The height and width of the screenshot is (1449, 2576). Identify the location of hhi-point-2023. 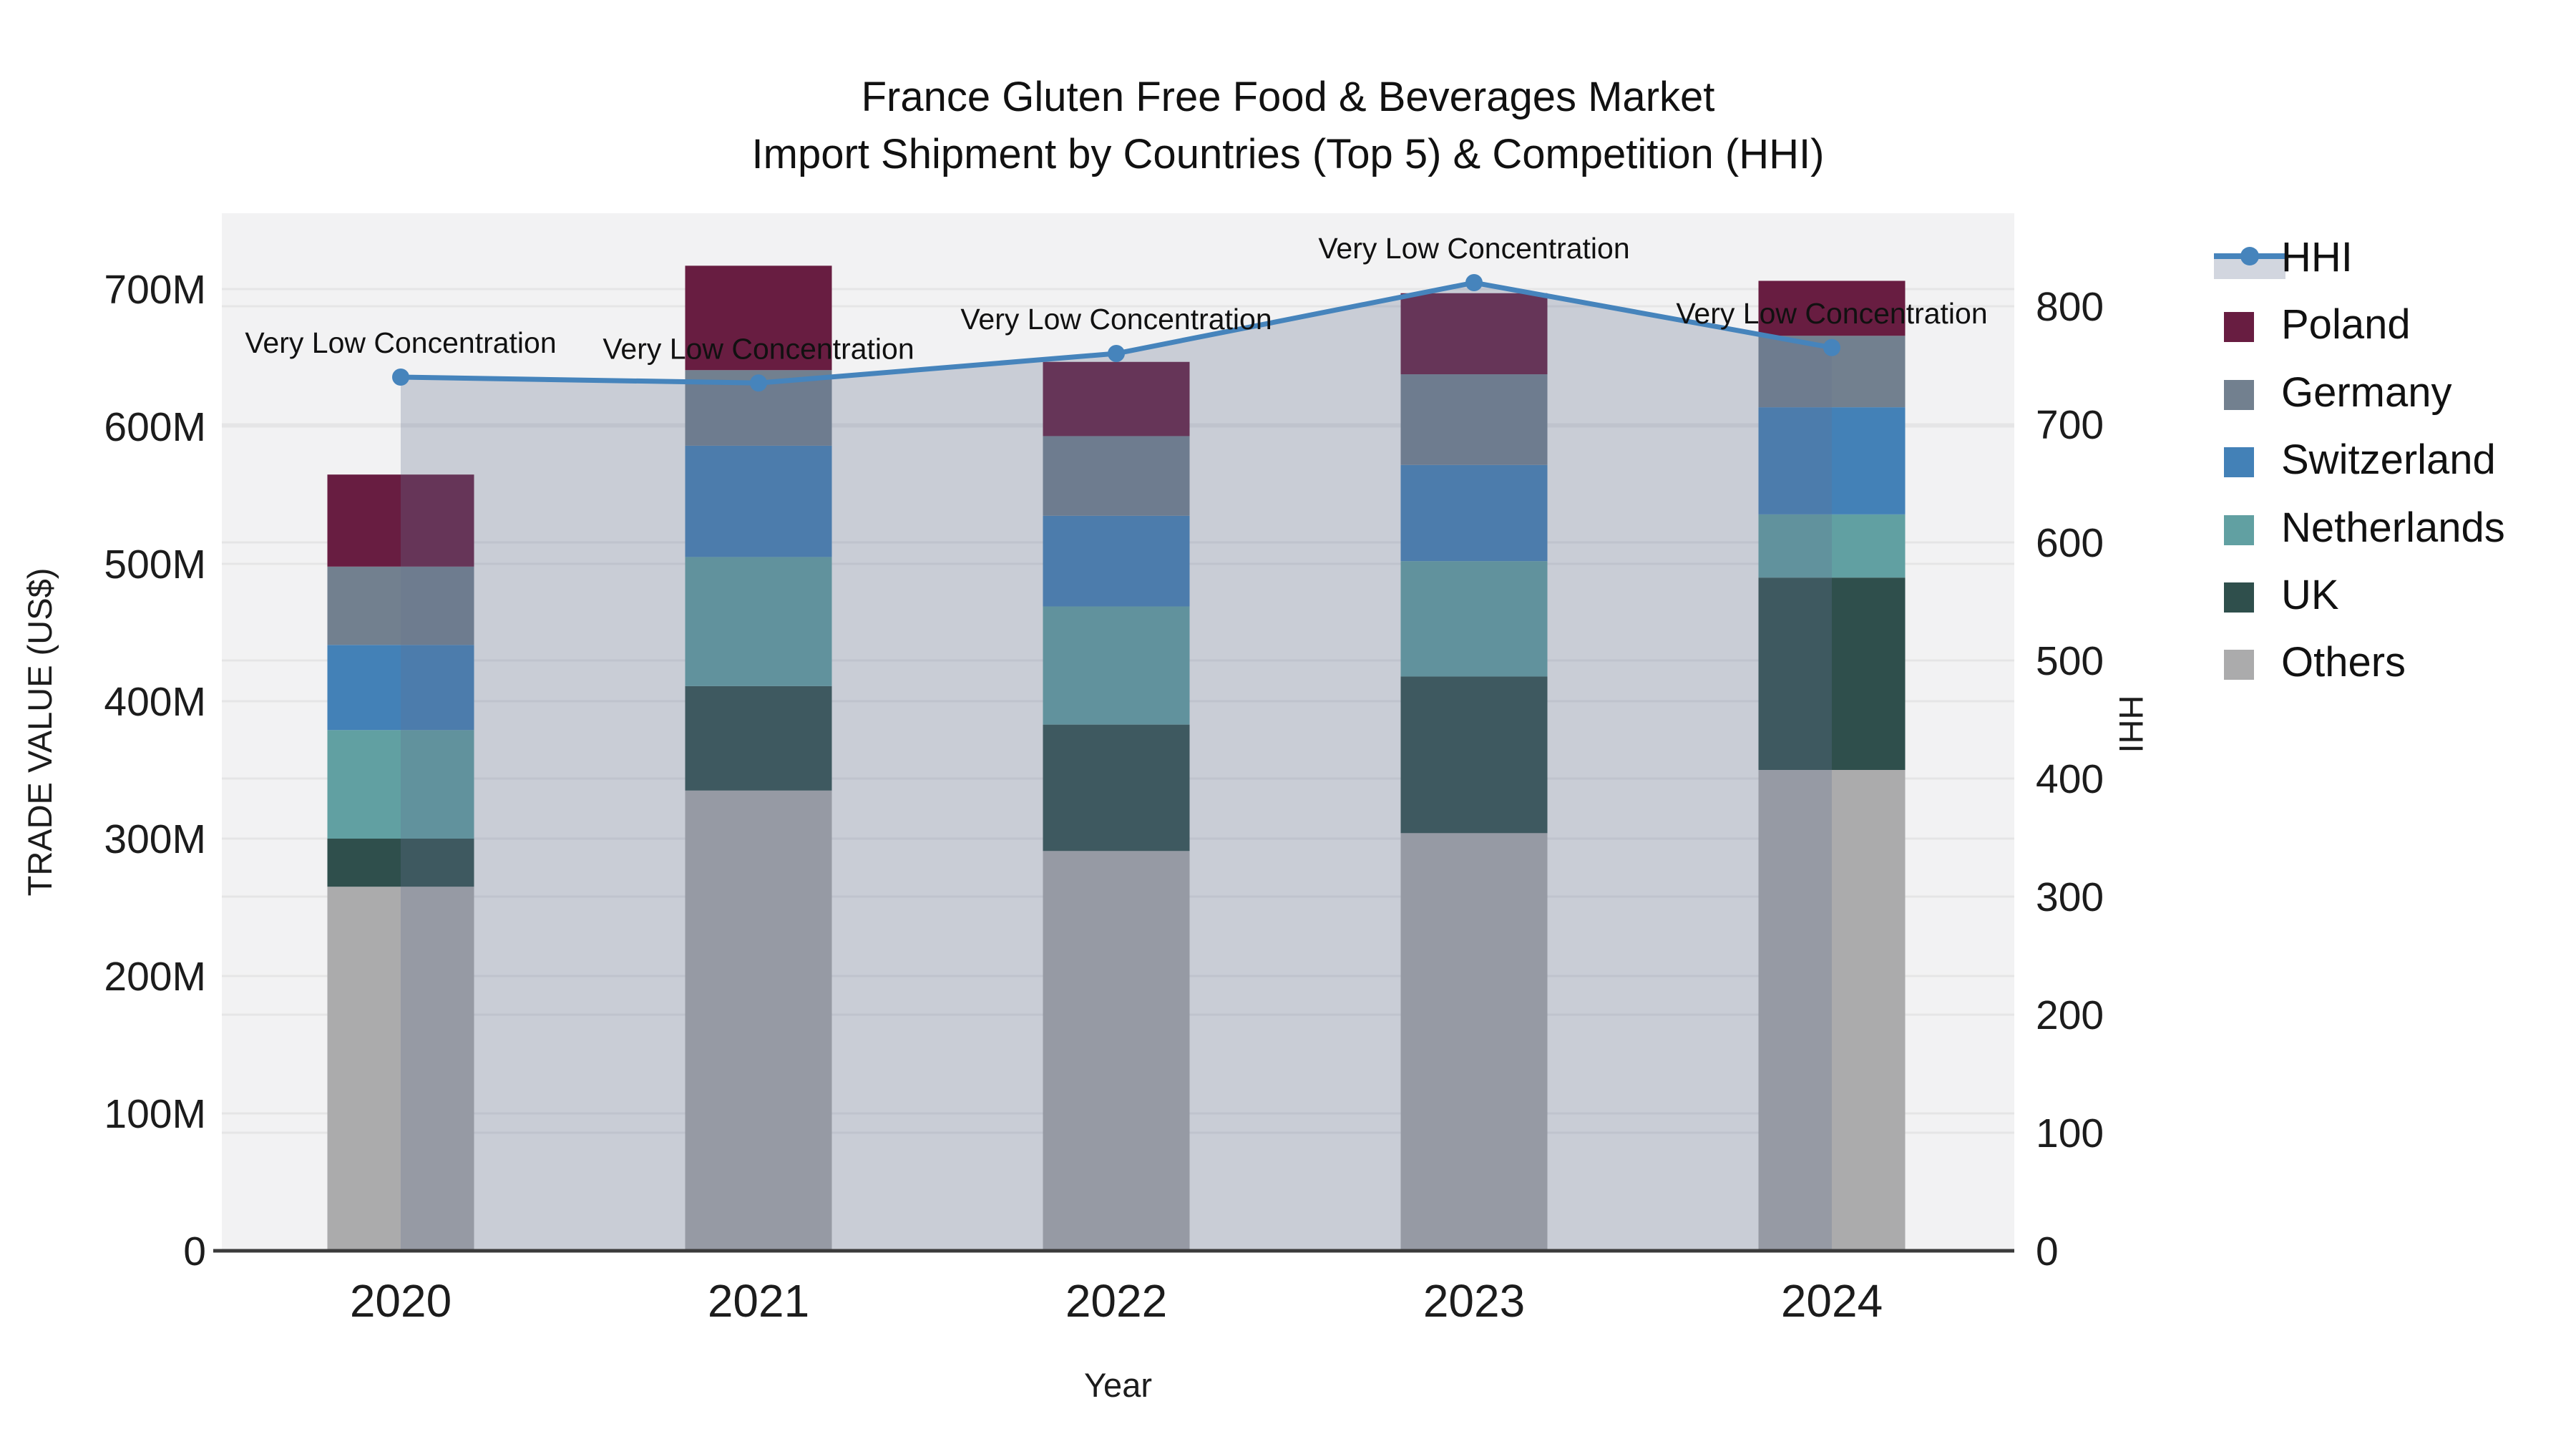
(1474, 282).